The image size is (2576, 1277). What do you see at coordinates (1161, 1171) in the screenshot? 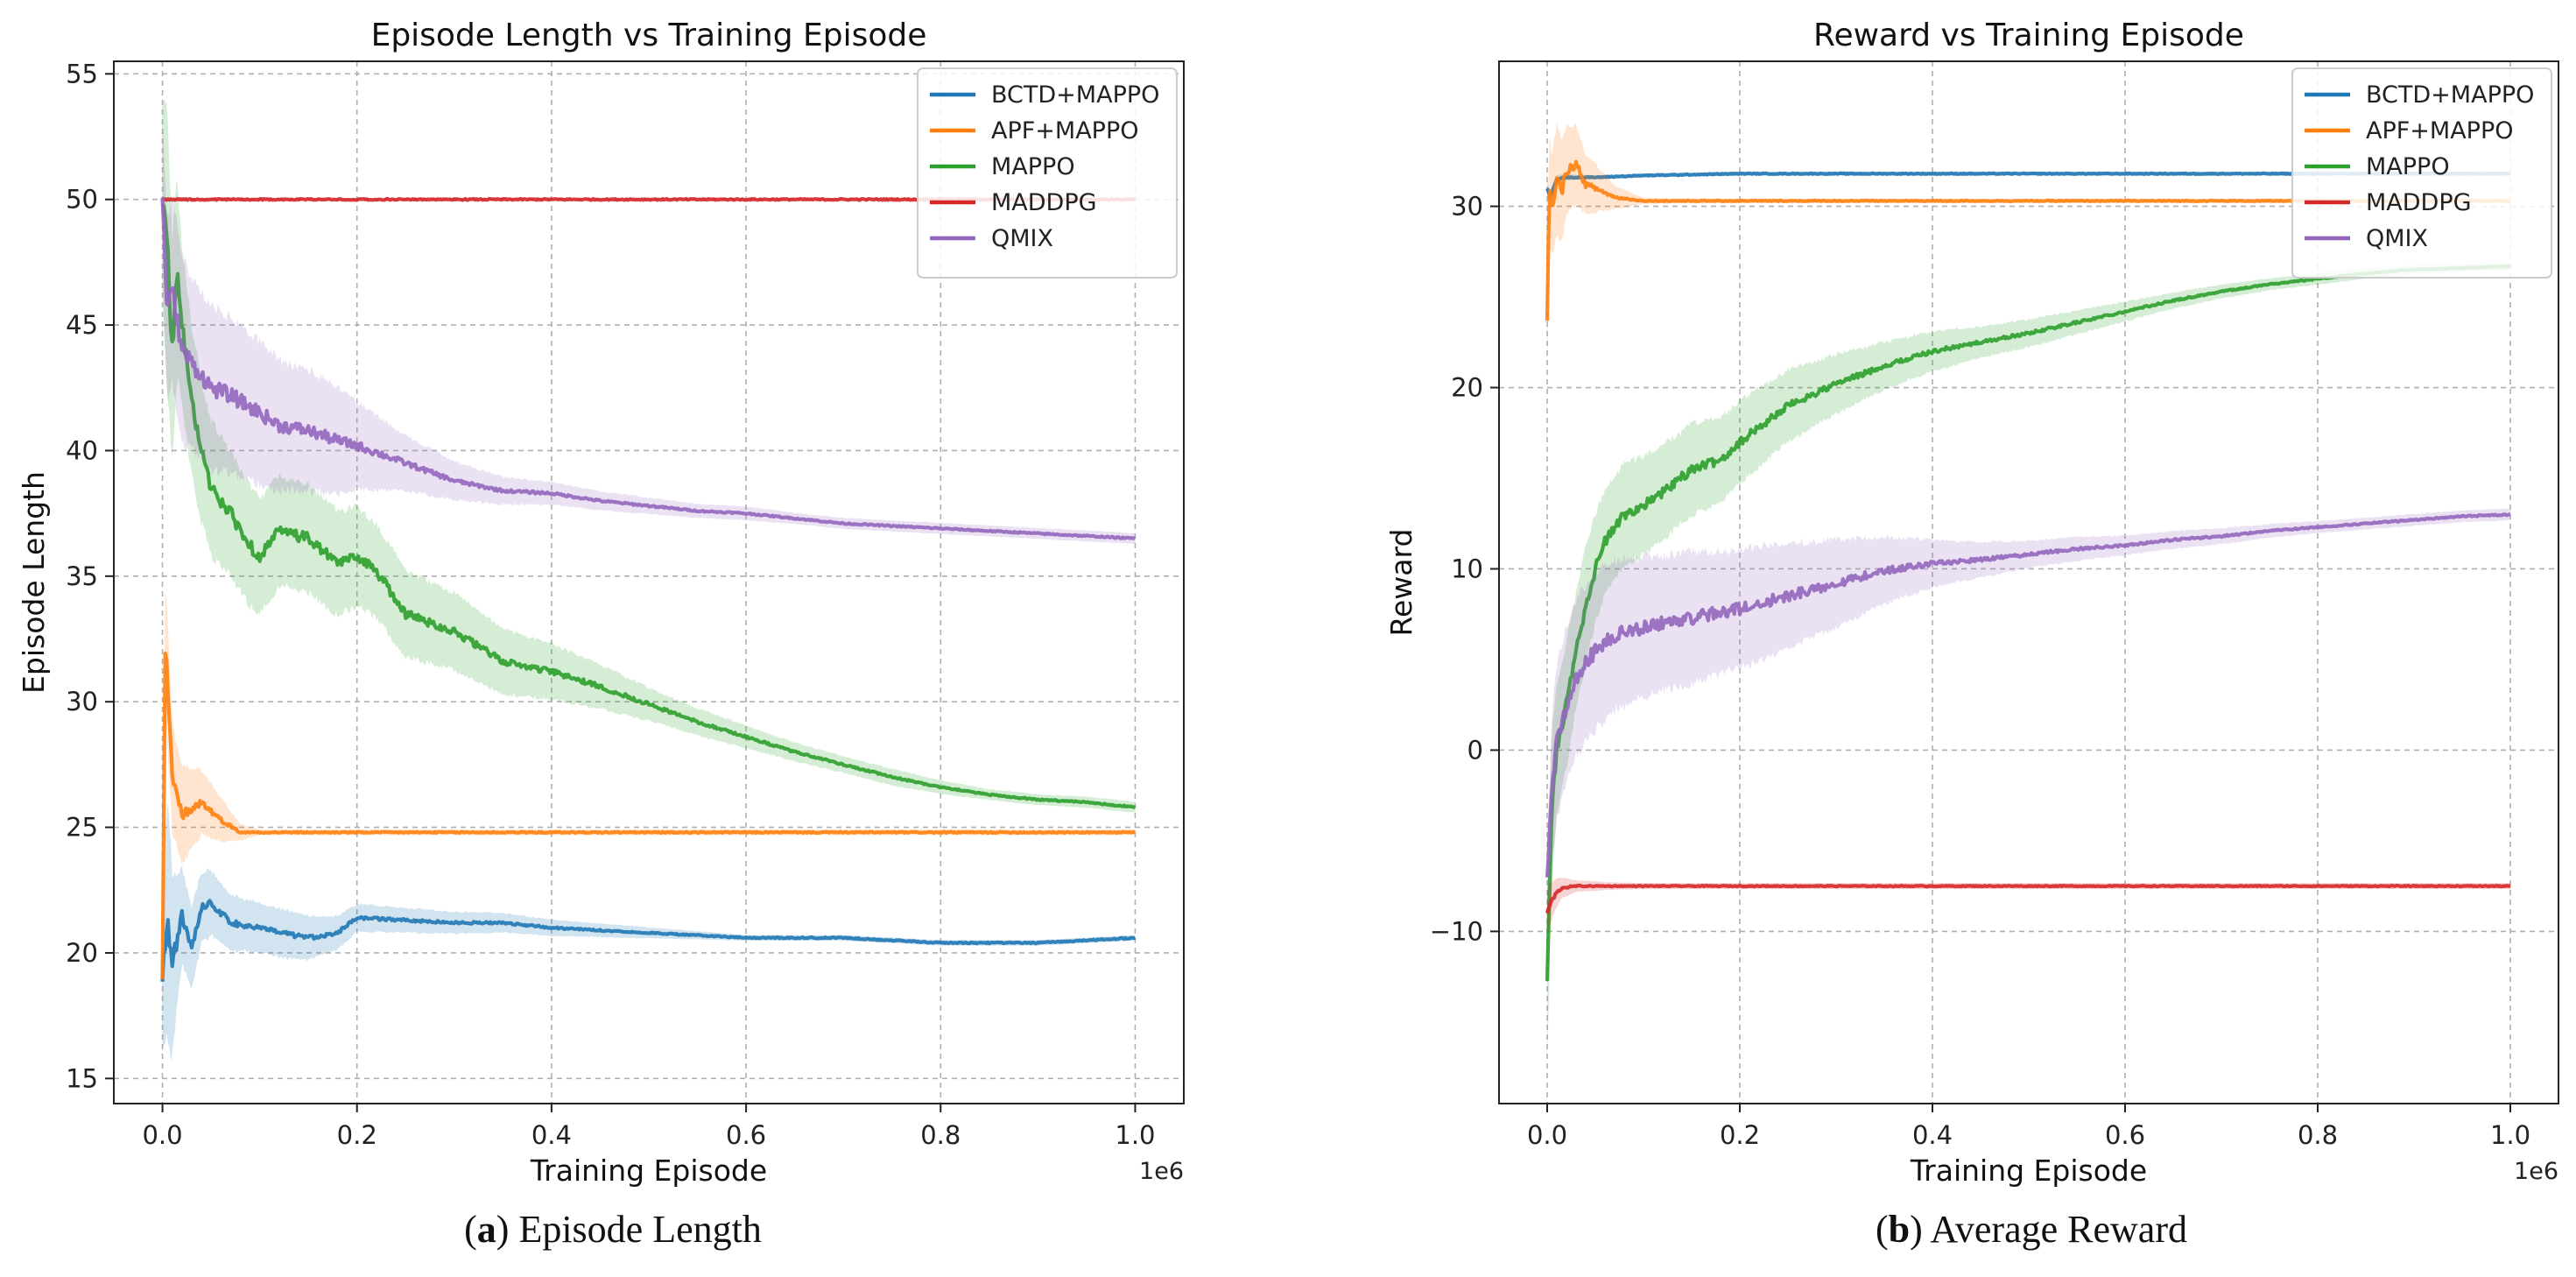
I see `episode-length-x-offset-label: 1e6` at bounding box center [1161, 1171].